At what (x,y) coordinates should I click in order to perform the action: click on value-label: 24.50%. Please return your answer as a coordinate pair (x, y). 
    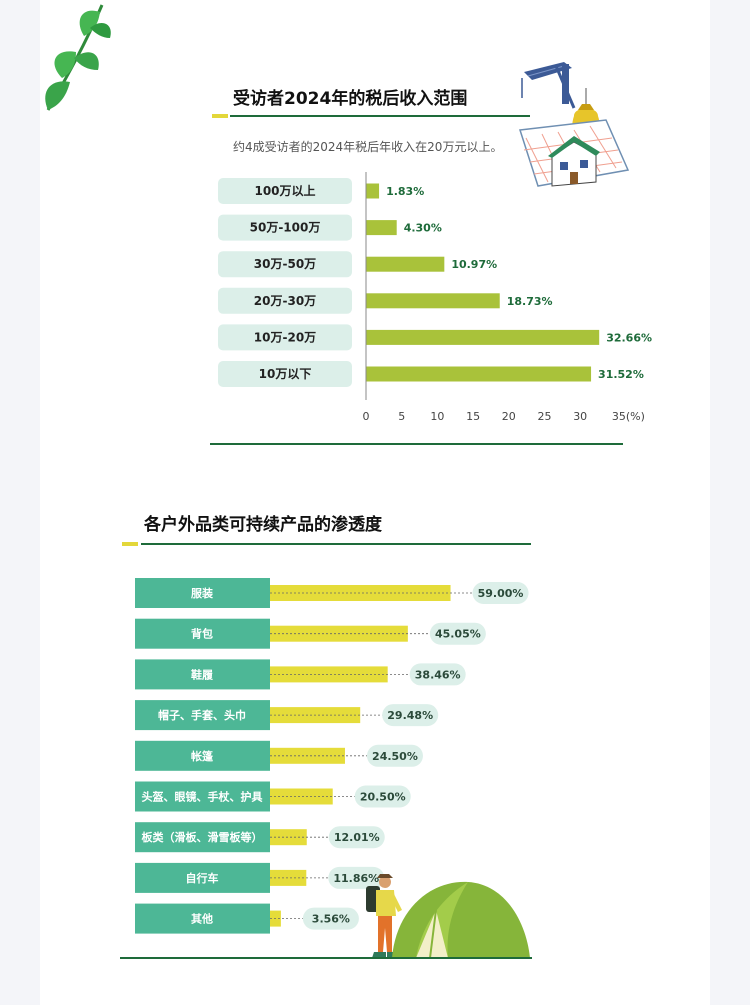
    Looking at the image, I should click on (395, 756).